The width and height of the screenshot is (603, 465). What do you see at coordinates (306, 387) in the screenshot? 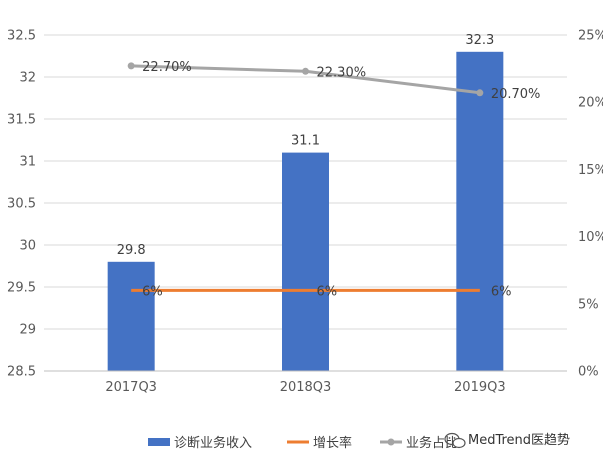
I see `x-tick-label: 2018Q3` at bounding box center [306, 387].